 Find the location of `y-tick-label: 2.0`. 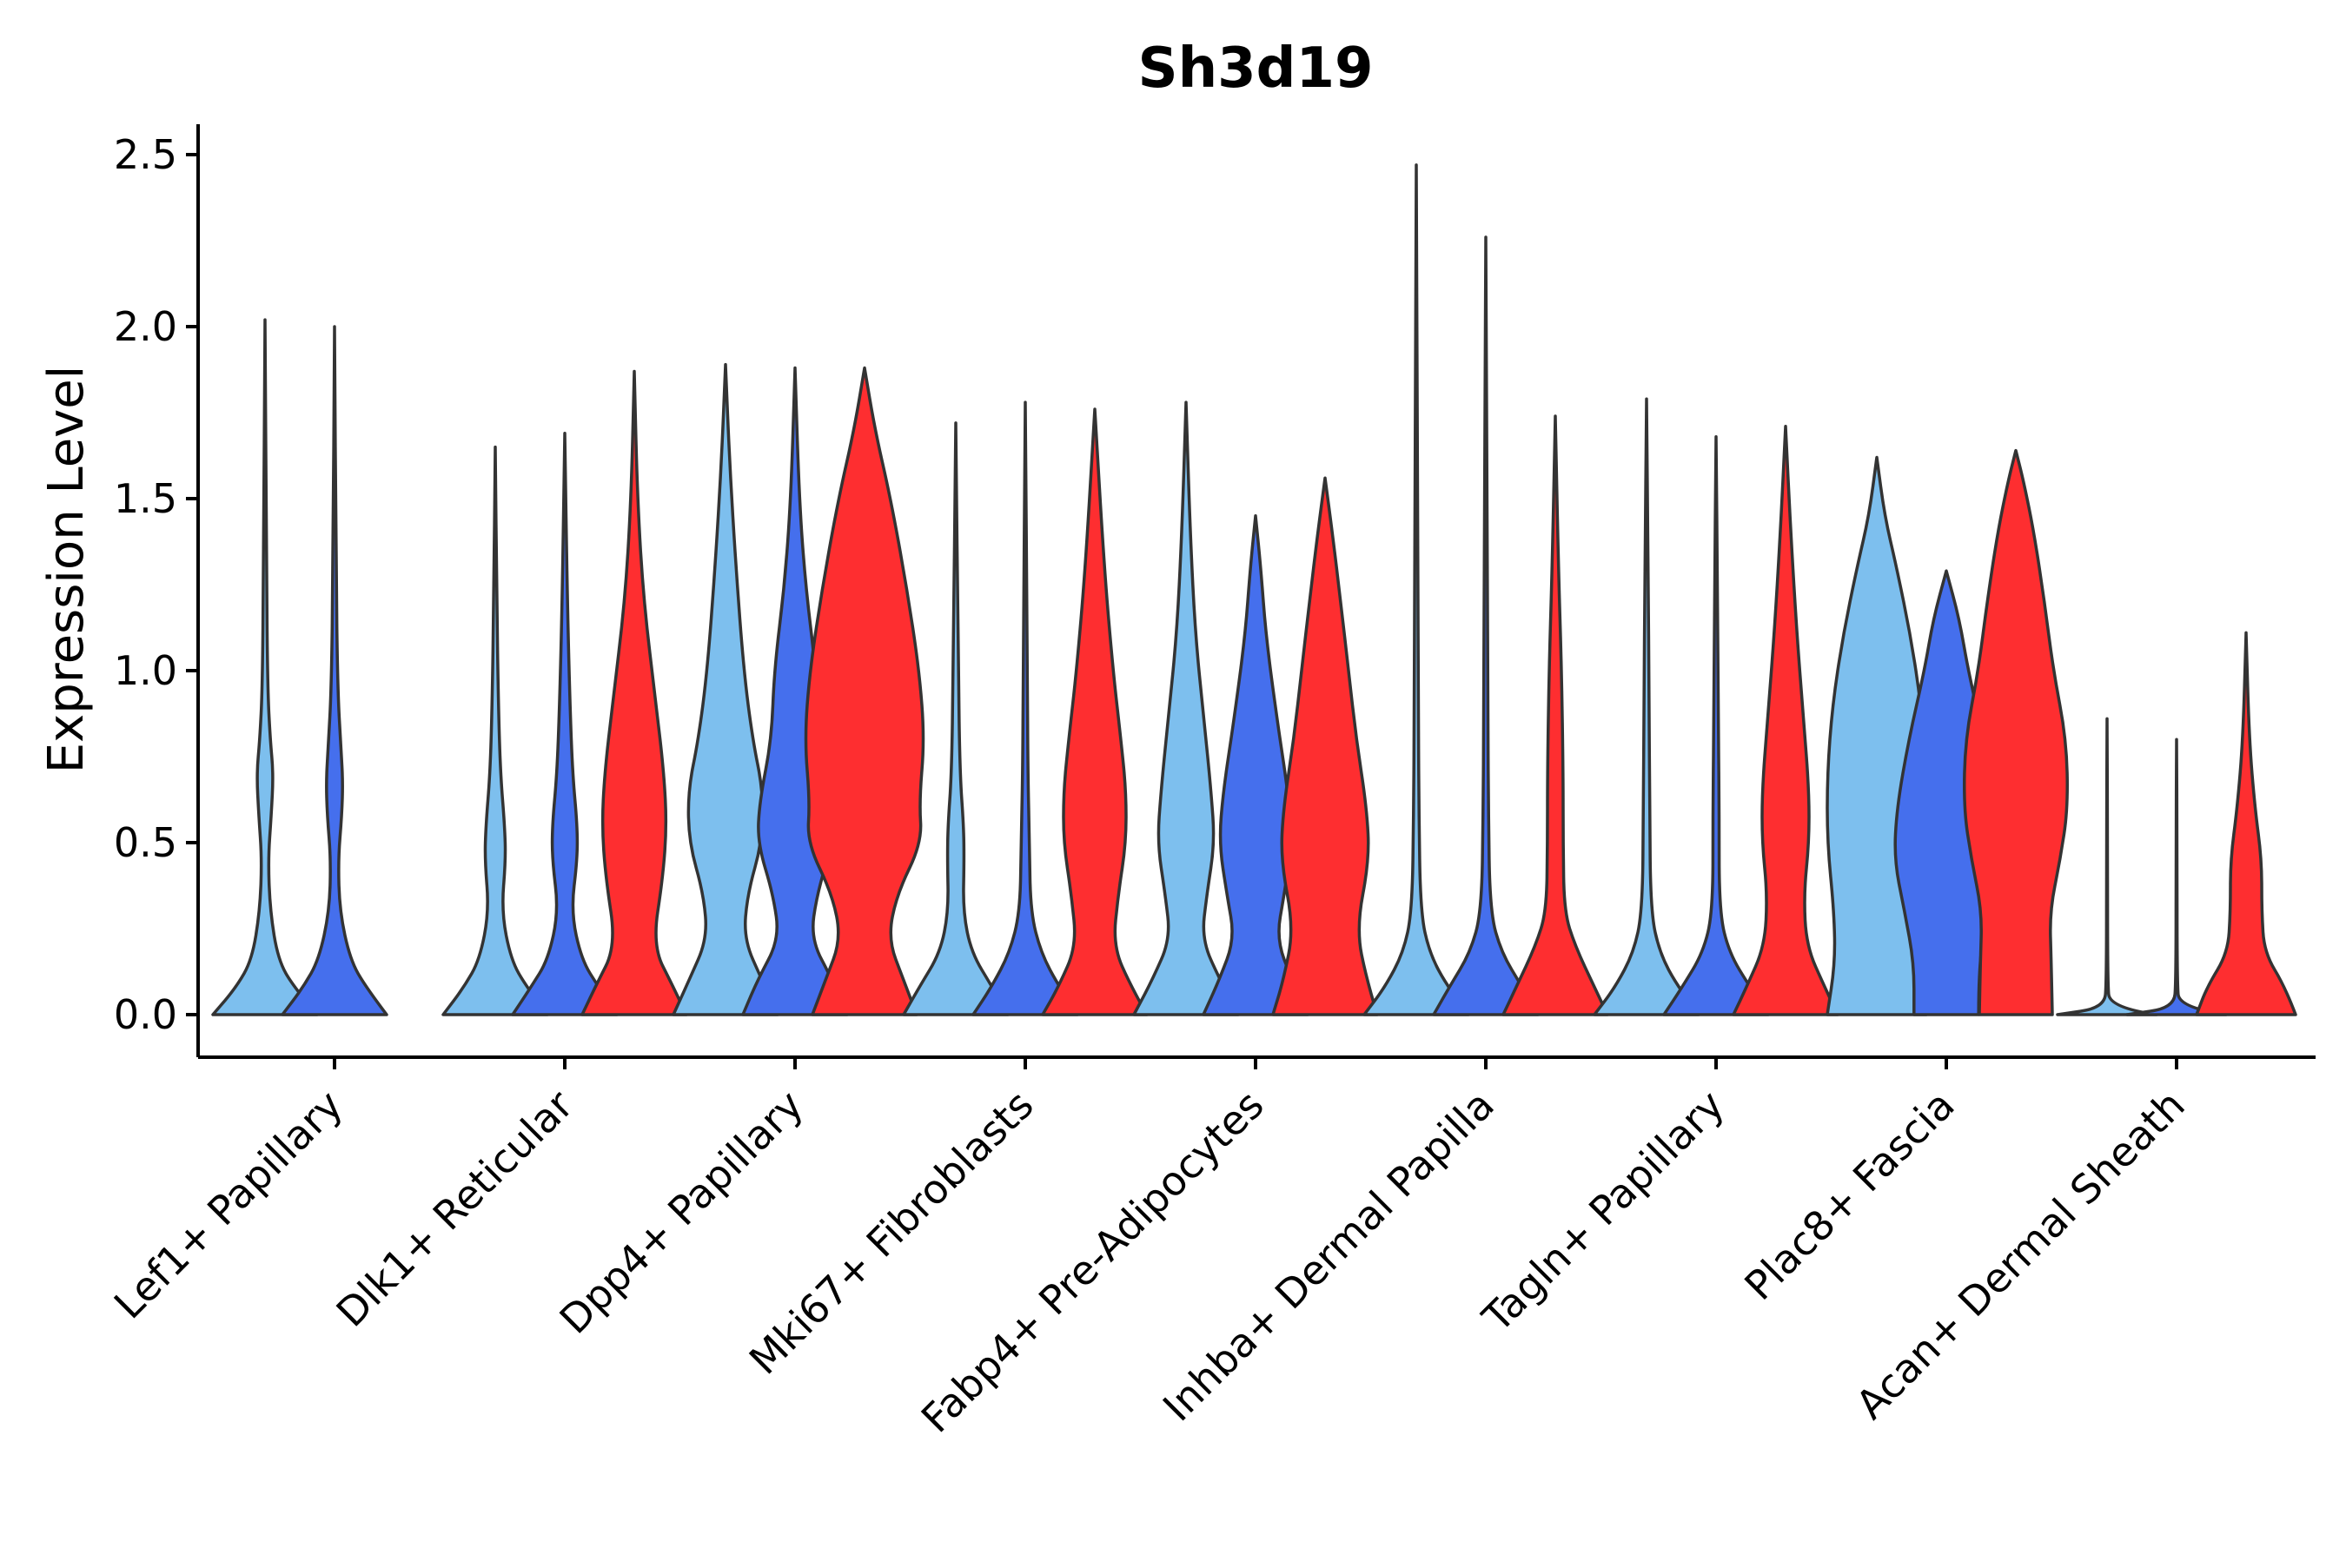

y-tick-label: 2.0 is located at coordinates (145, 326).